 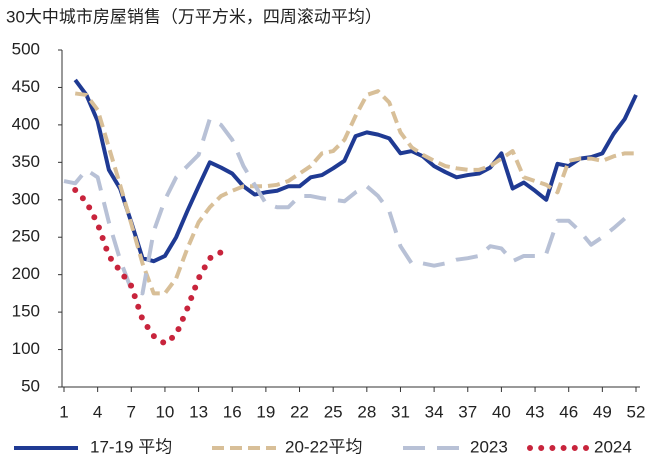 What do you see at coordinates (26, 236) in the screenshot?
I see `y-tick-label: 250` at bounding box center [26, 236].